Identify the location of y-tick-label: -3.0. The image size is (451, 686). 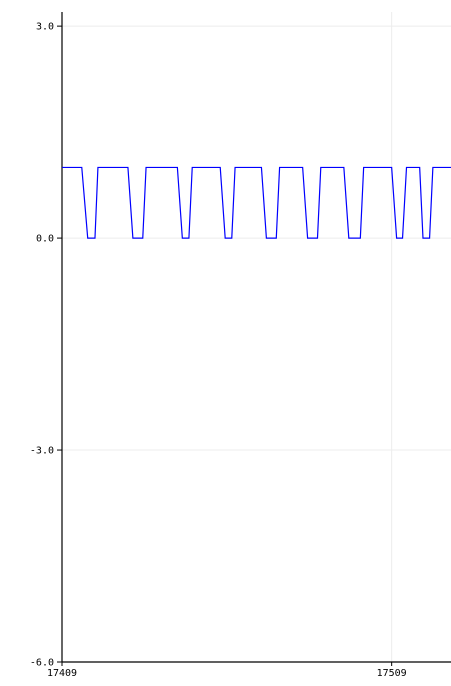
(42, 451).